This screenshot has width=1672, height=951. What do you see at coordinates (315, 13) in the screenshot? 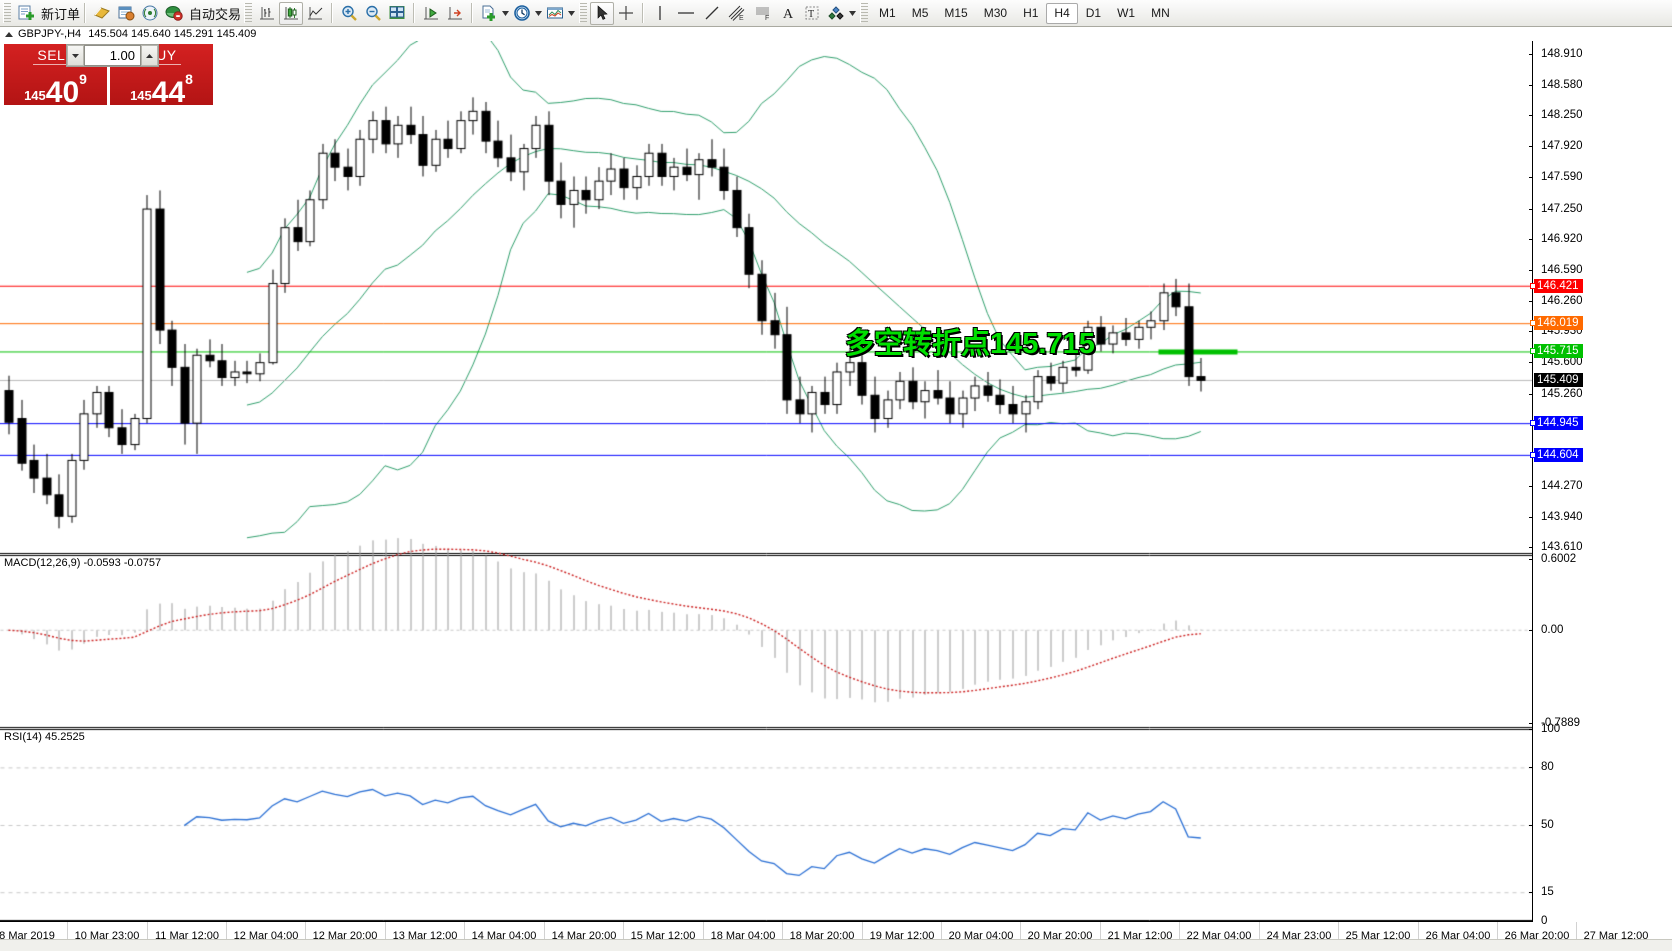
I see `line-chart-icon` at bounding box center [315, 13].